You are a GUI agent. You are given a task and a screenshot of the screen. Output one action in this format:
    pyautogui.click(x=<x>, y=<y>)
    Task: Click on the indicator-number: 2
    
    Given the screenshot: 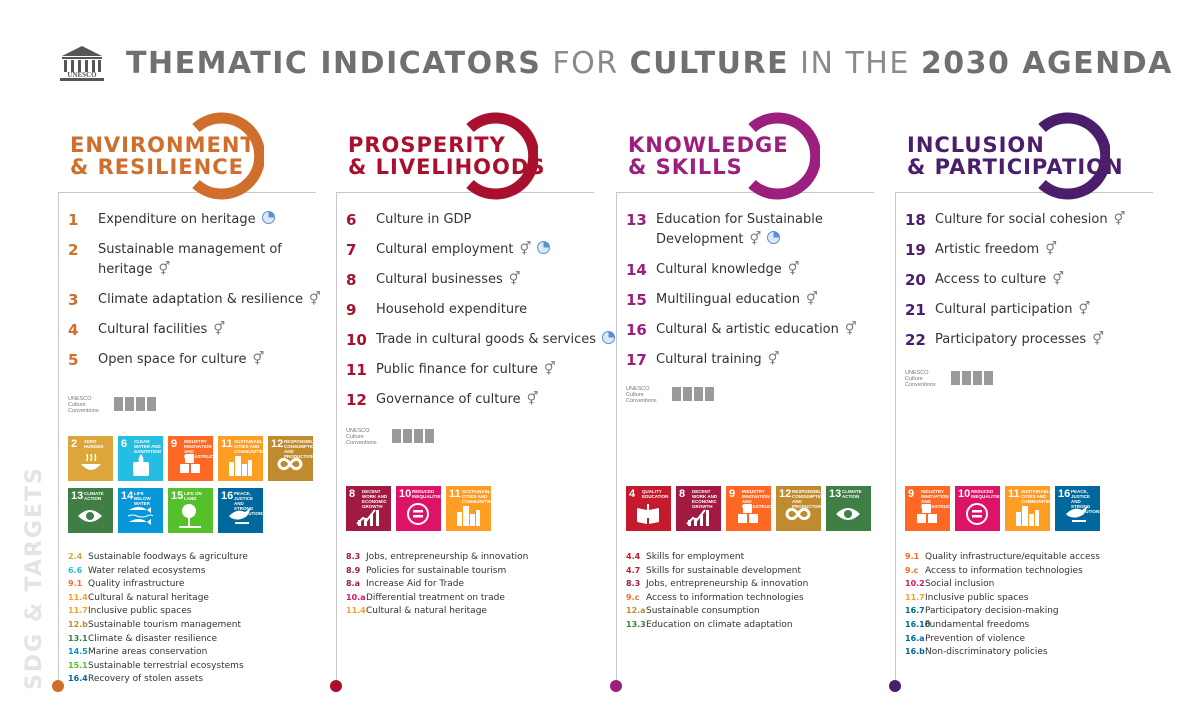 What is the action you would take?
    pyautogui.click(x=73, y=250)
    